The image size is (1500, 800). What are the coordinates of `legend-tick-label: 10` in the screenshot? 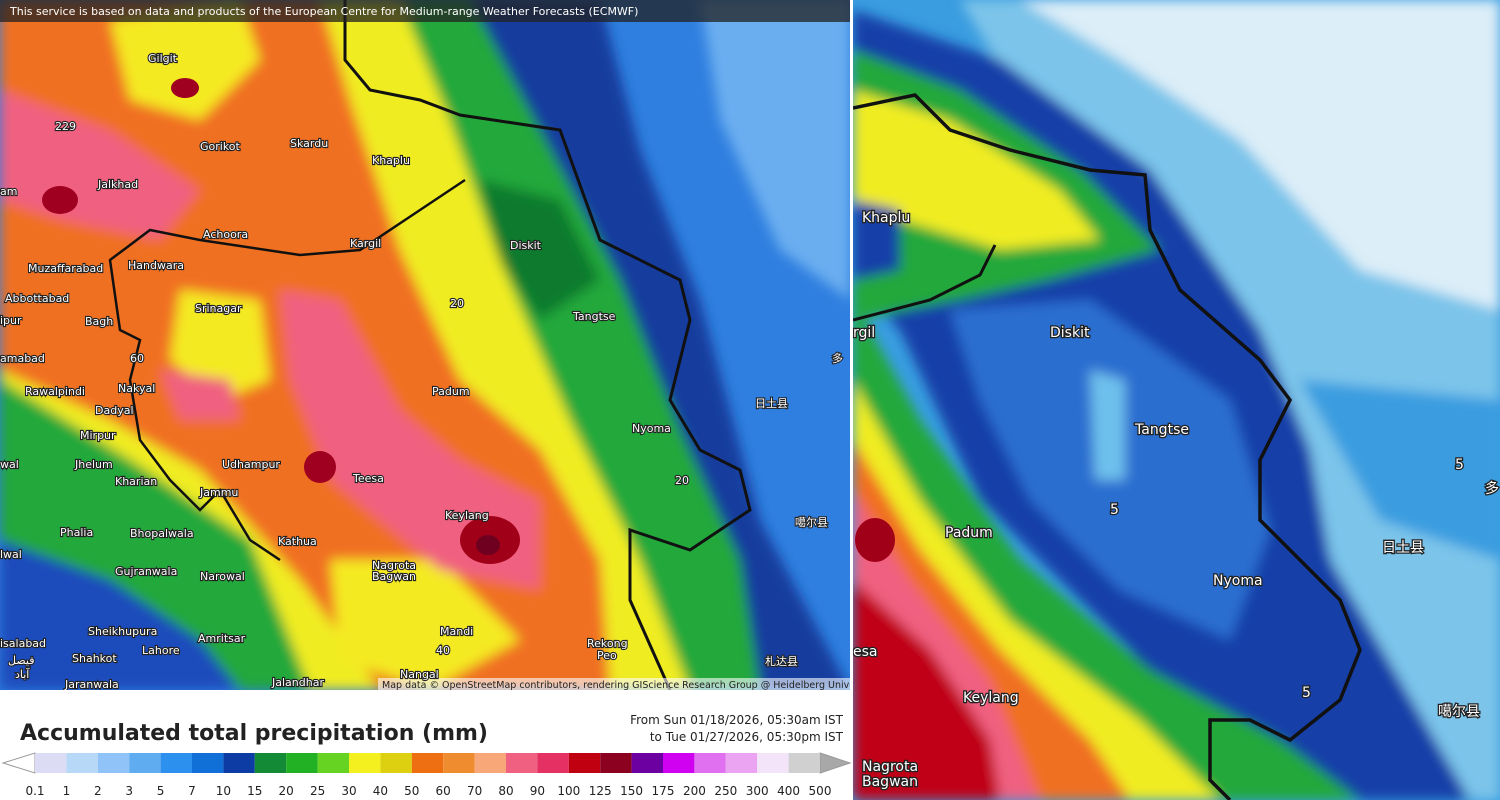 It's located at (223, 791).